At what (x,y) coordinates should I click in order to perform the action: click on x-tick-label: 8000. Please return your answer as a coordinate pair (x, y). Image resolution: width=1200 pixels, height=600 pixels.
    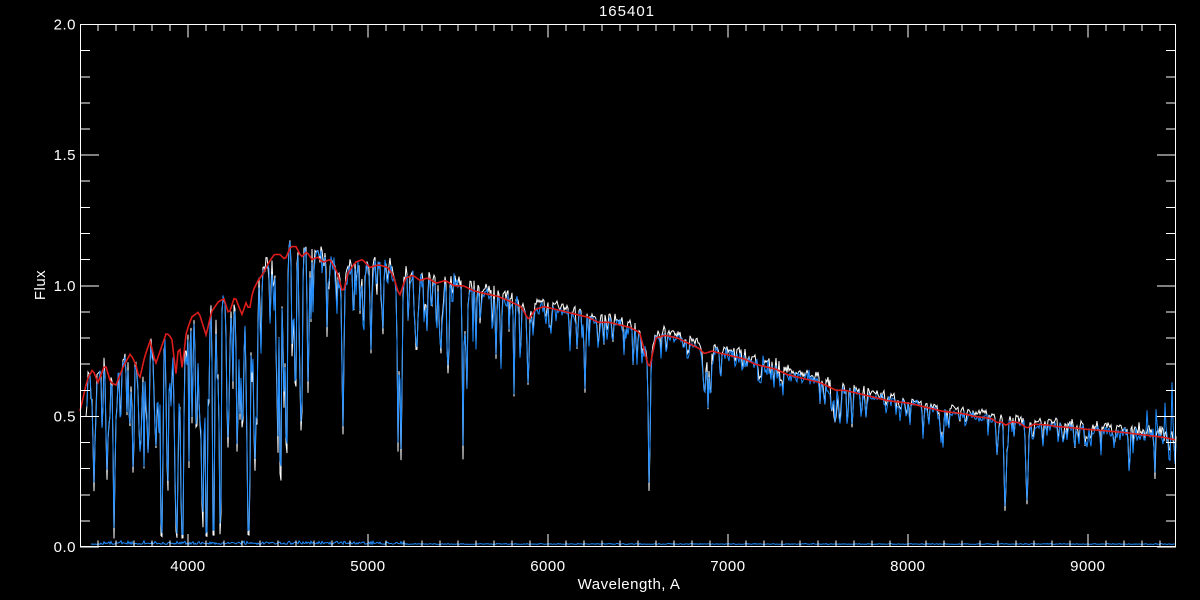
    Looking at the image, I should click on (907, 566).